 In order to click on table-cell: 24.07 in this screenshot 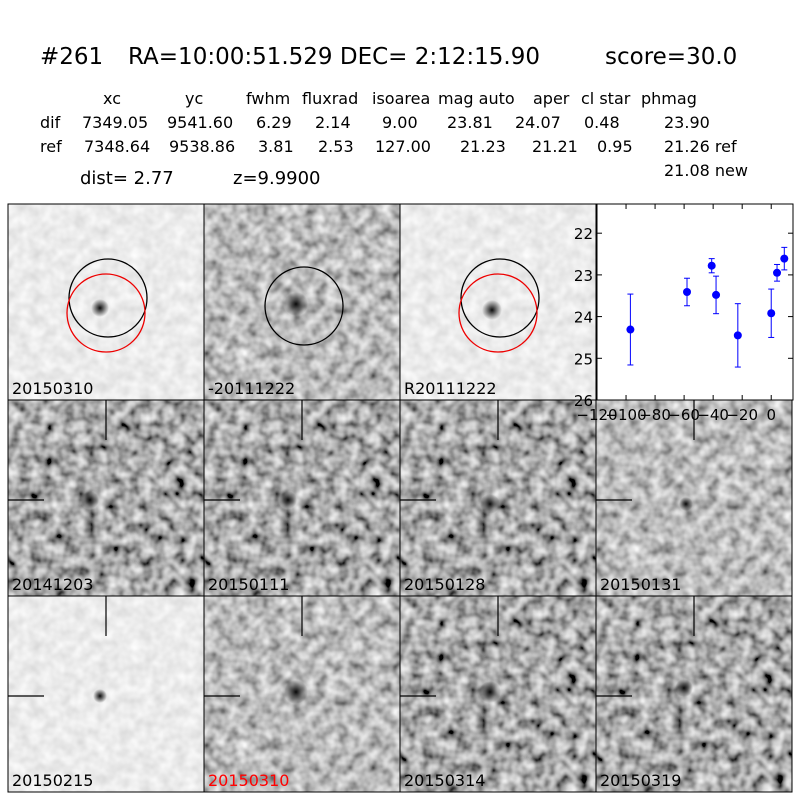, I will do `click(538, 122)`.